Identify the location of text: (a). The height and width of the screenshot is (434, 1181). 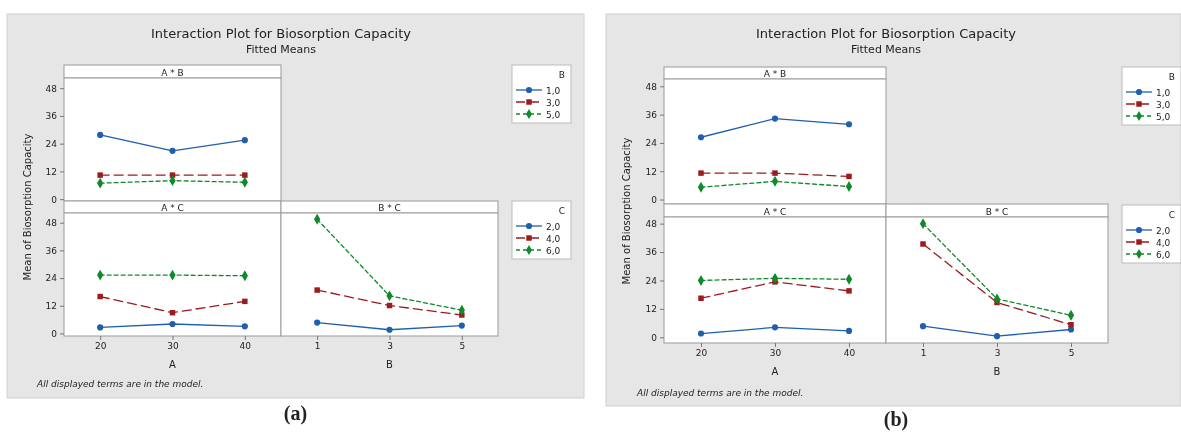
(295, 413).